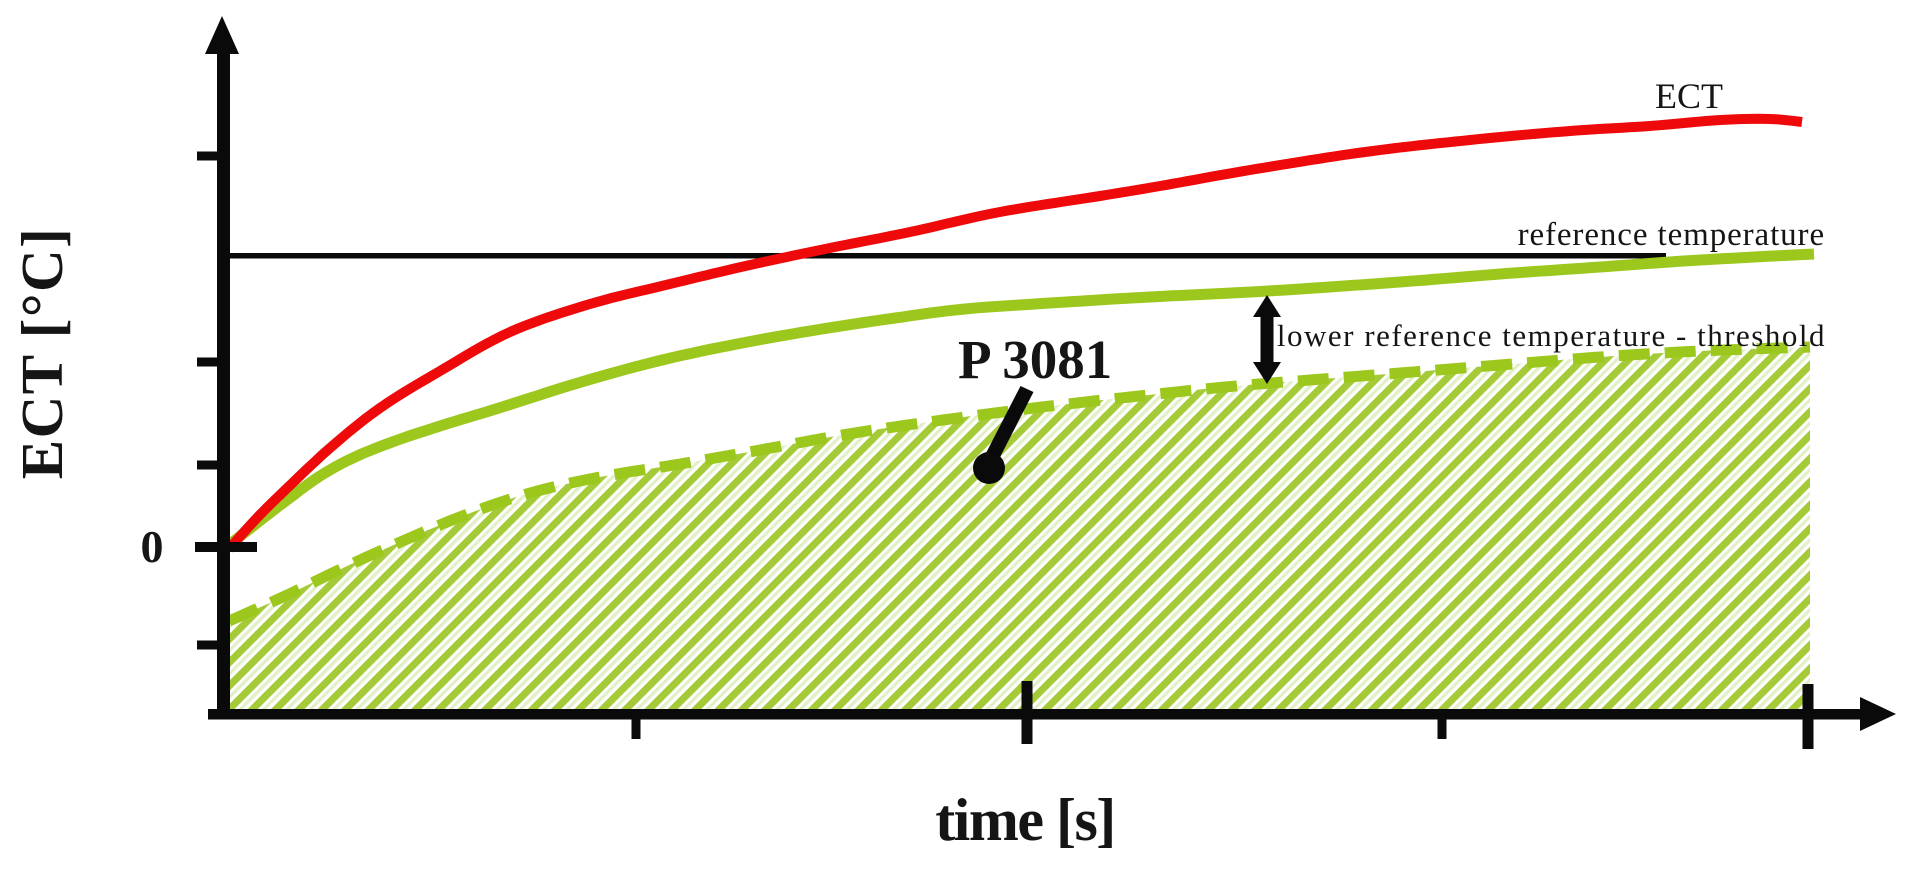 This screenshot has height=884, width=1916. What do you see at coordinates (1035, 359) in the screenshot?
I see `svg-text: P 3081` at bounding box center [1035, 359].